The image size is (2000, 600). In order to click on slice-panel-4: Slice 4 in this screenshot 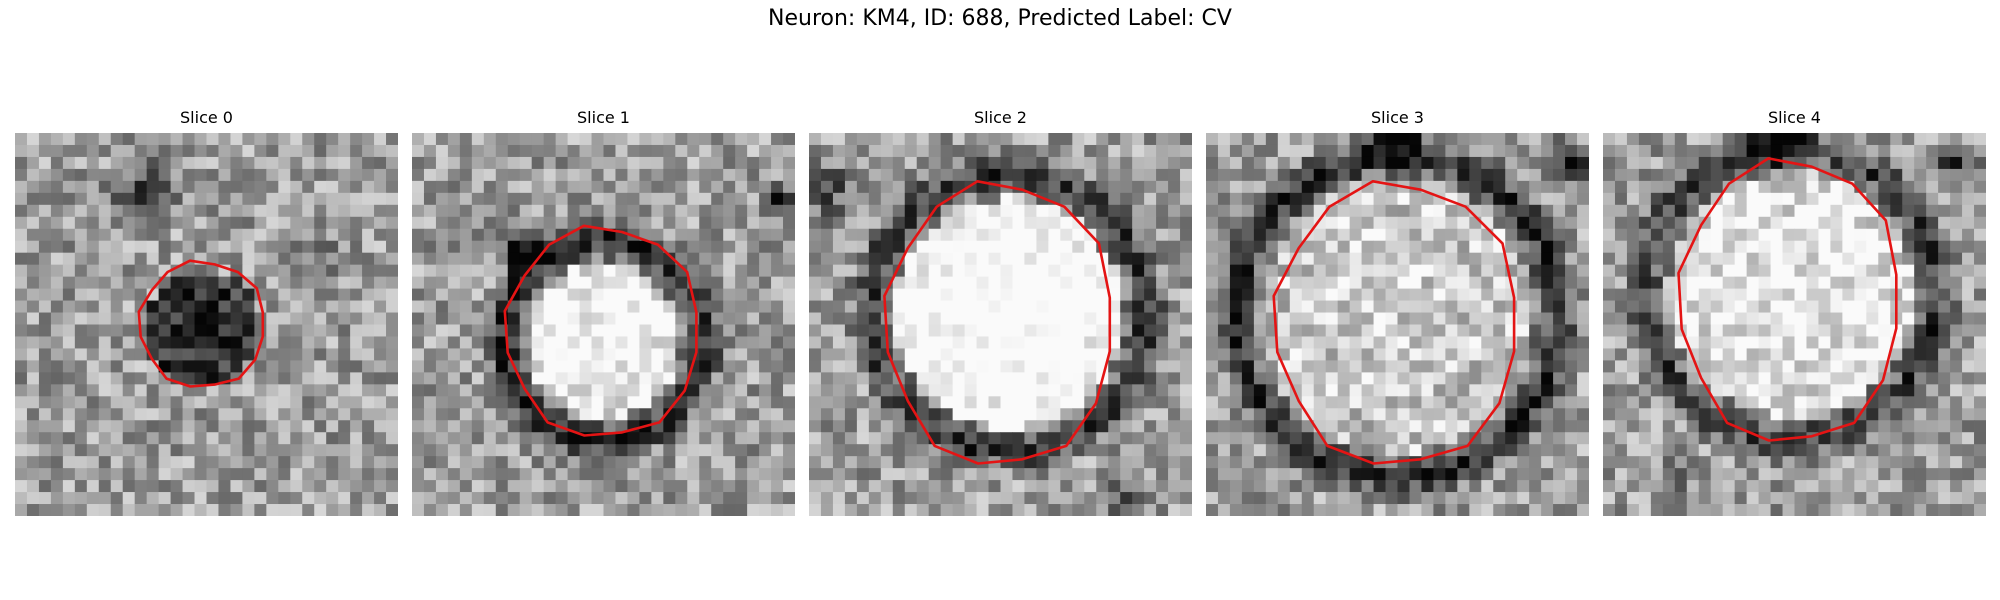, I will do `click(1794, 312)`.